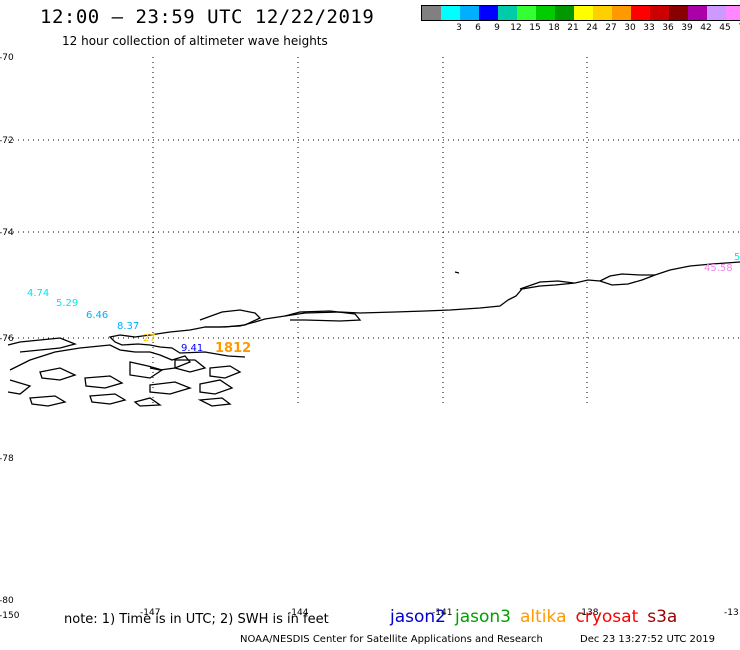 This screenshot has height=650, width=740. What do you see at coordinates (424, 309) in the screenshot?
I see `coastline-main` at bounding box center [424, 309].